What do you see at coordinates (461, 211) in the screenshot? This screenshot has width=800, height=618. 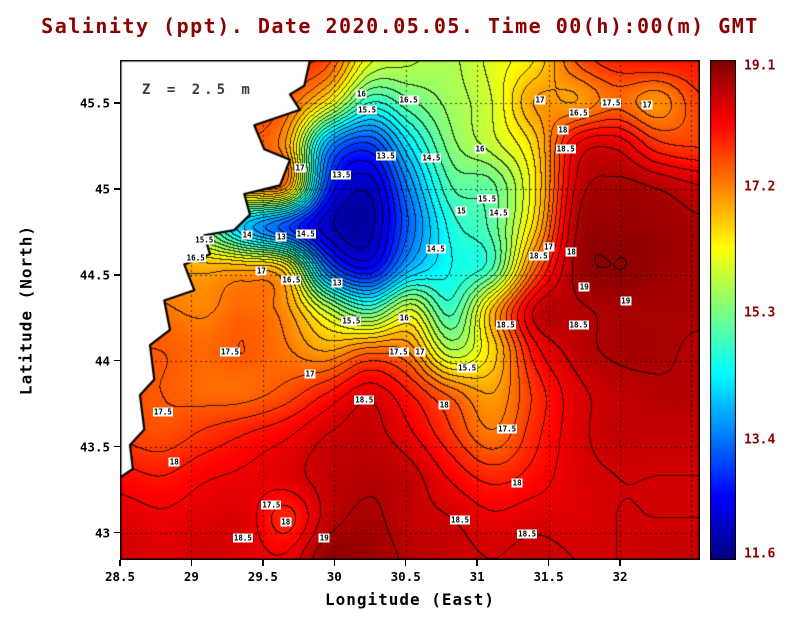 I see `contour-label: 15` at bounding box center [461, 211].